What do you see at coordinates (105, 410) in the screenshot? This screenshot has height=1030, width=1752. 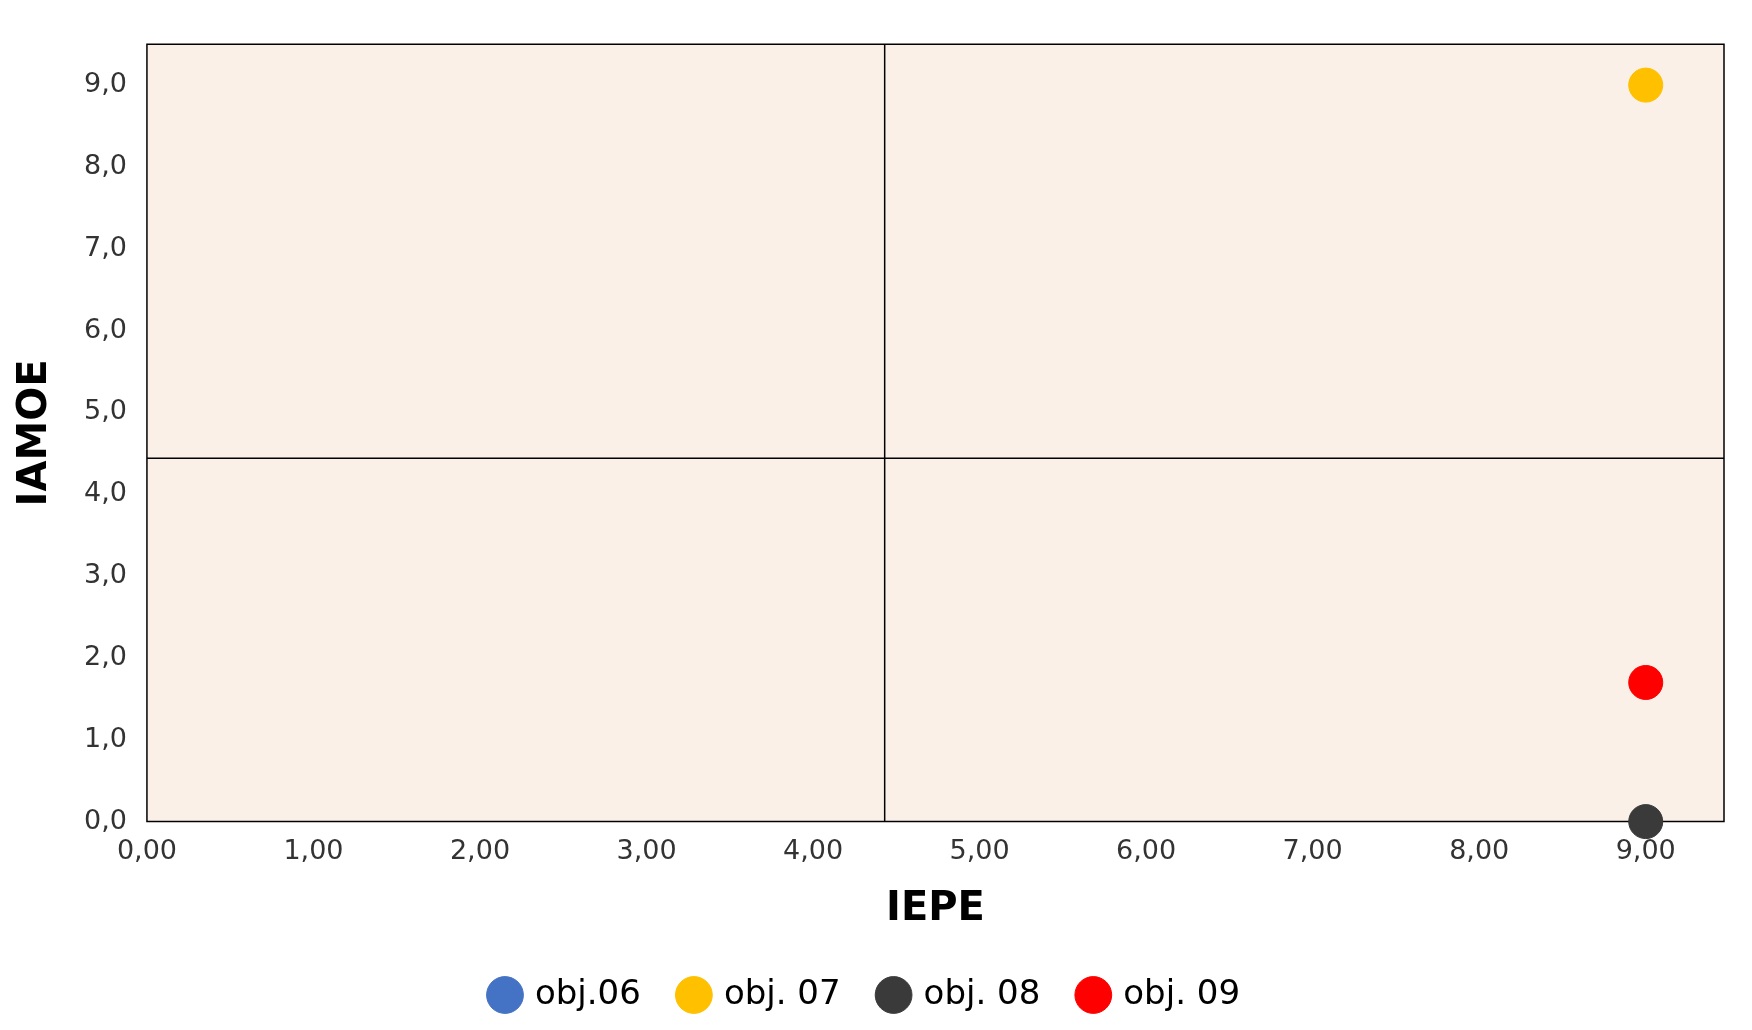 I see `y-tick-label: 5,0` at bounding box center [105, 410].